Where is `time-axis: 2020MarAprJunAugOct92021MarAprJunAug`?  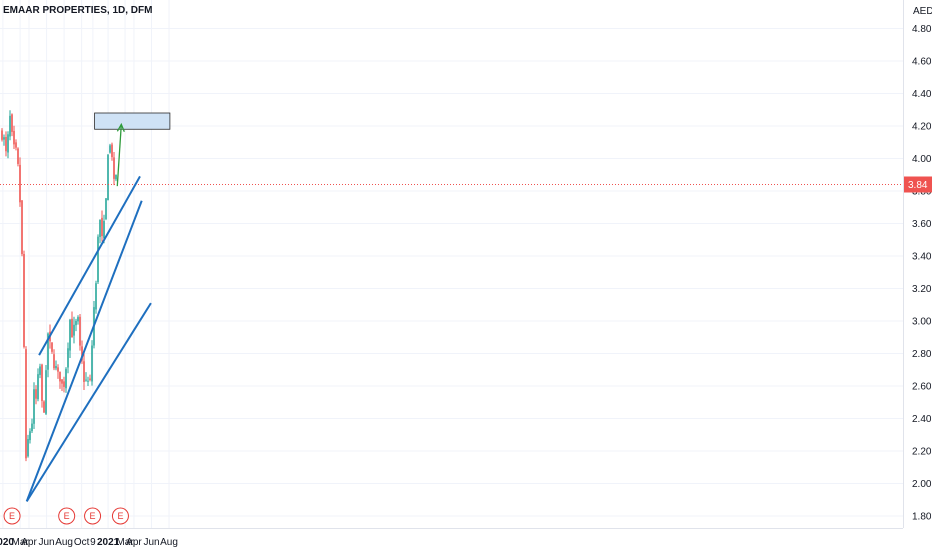
time-axis: 2020MarAprJunAugOct92021MarAprJunAug is located at coordinates (89, 542).